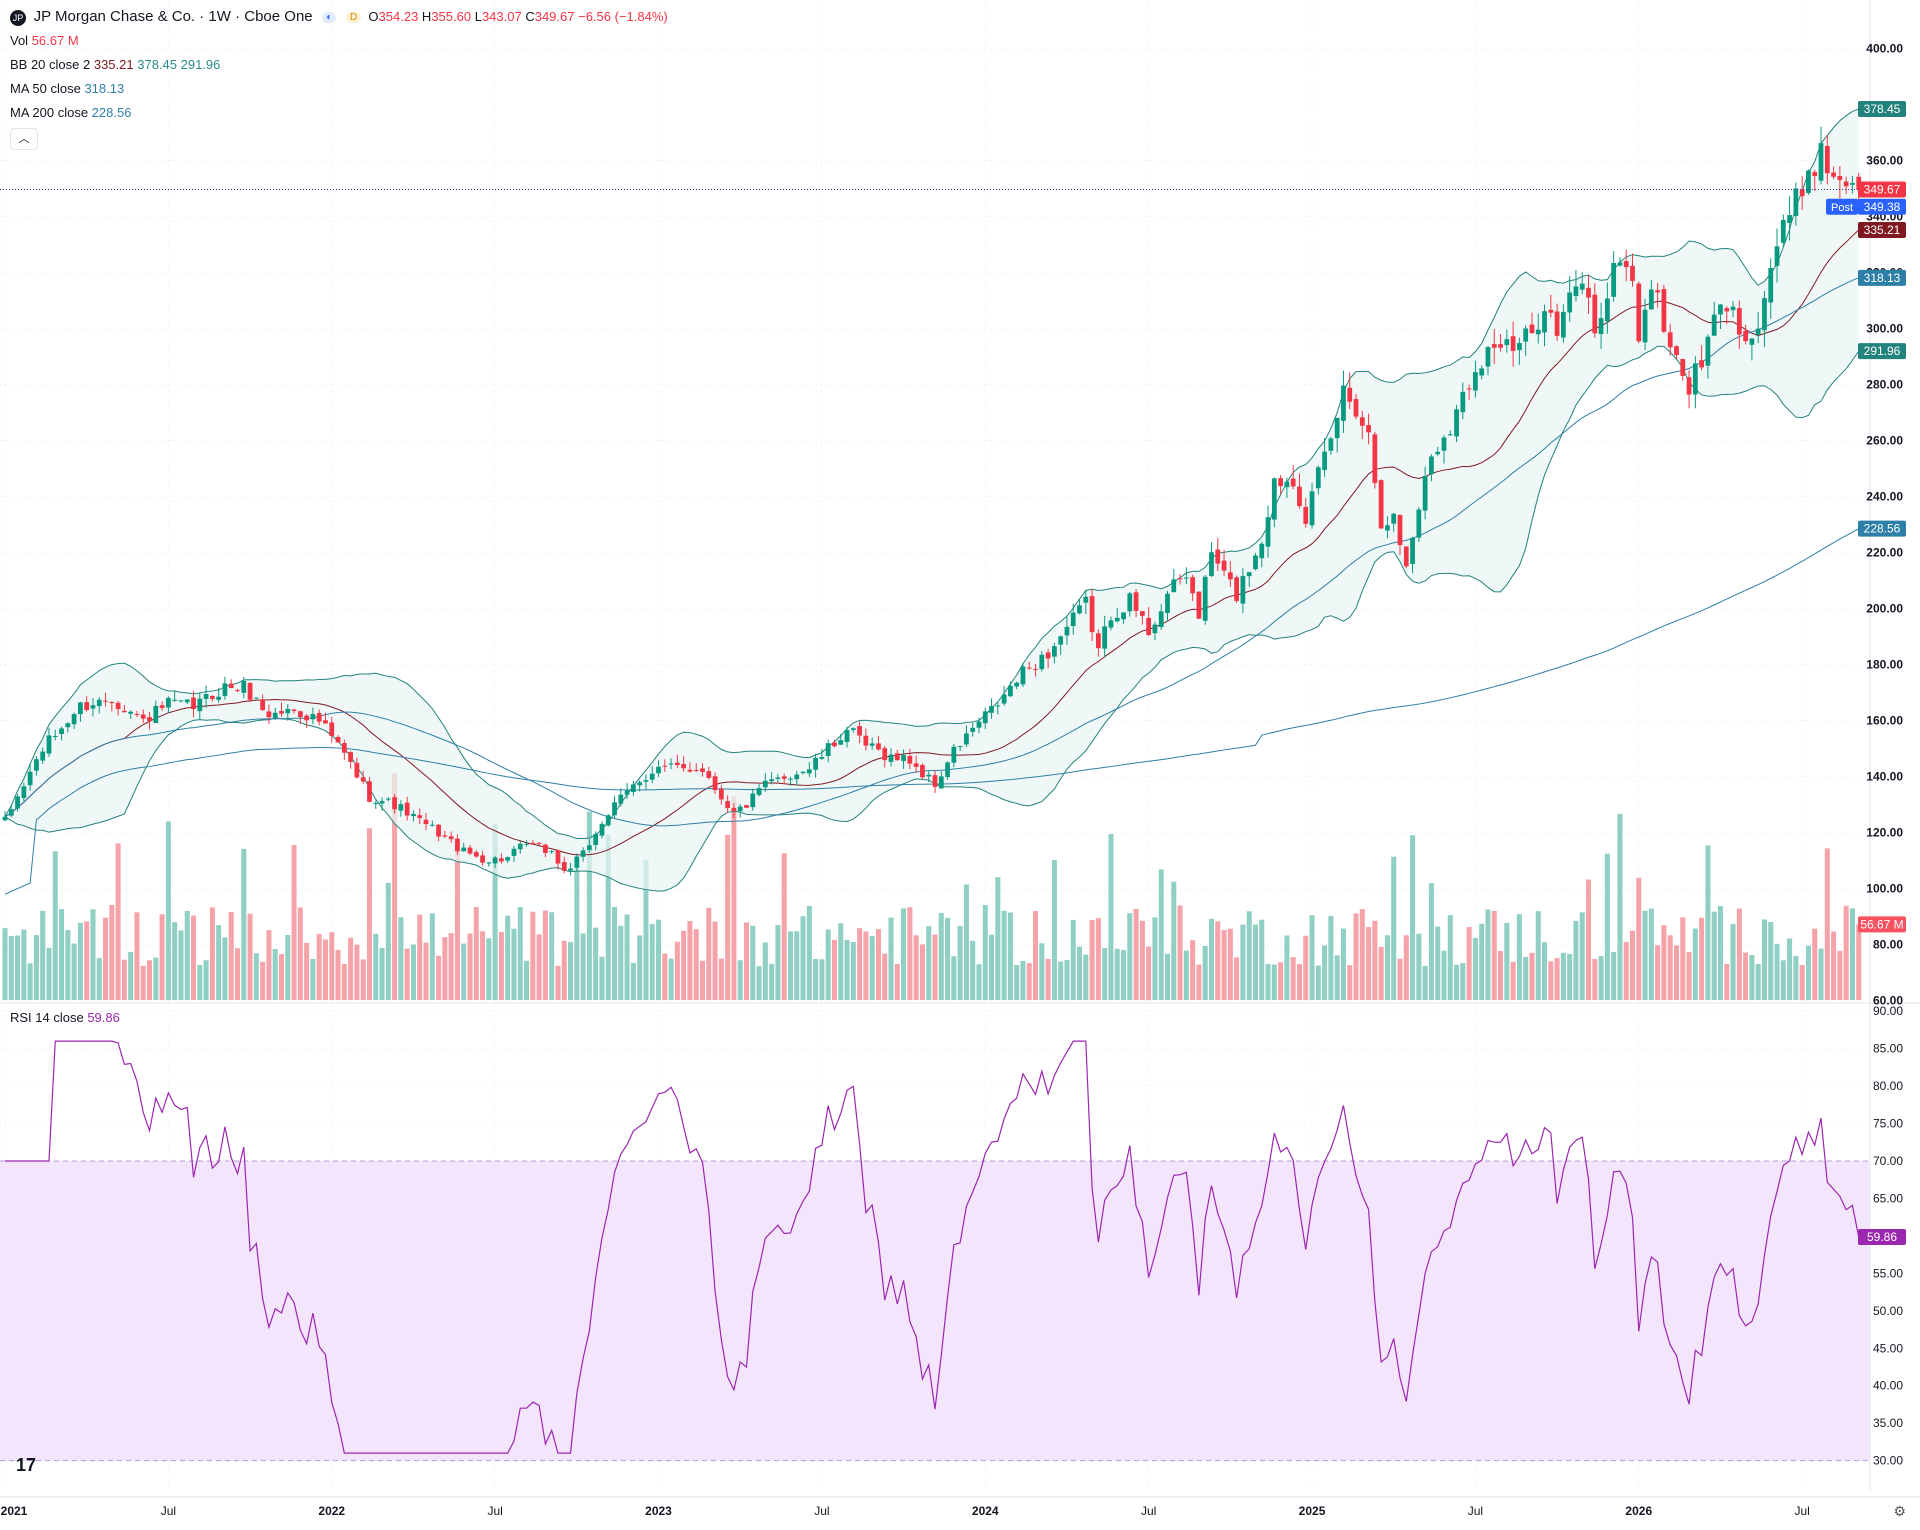  What do you see at coordinates (24, 139) in the screenshot?
I see `collapse-legend-button: ︿` at bounding box center [24, 139].